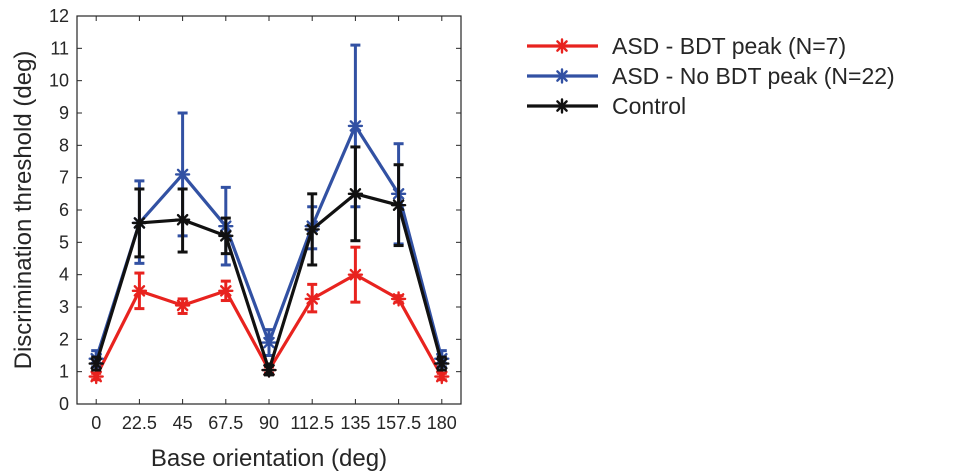 This screenshot has width=976, height=474. What do you see at coordinates (64, 242) in the screenshot?
I see `y-tick-label: 5` at bounding box center [64, 242].